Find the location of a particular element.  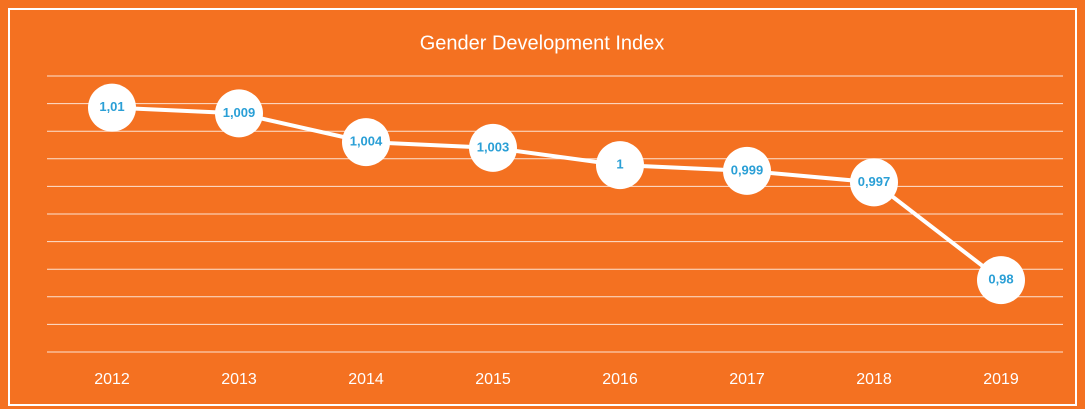

x-tick-label: 2016 is located at coordinates (620, 379).